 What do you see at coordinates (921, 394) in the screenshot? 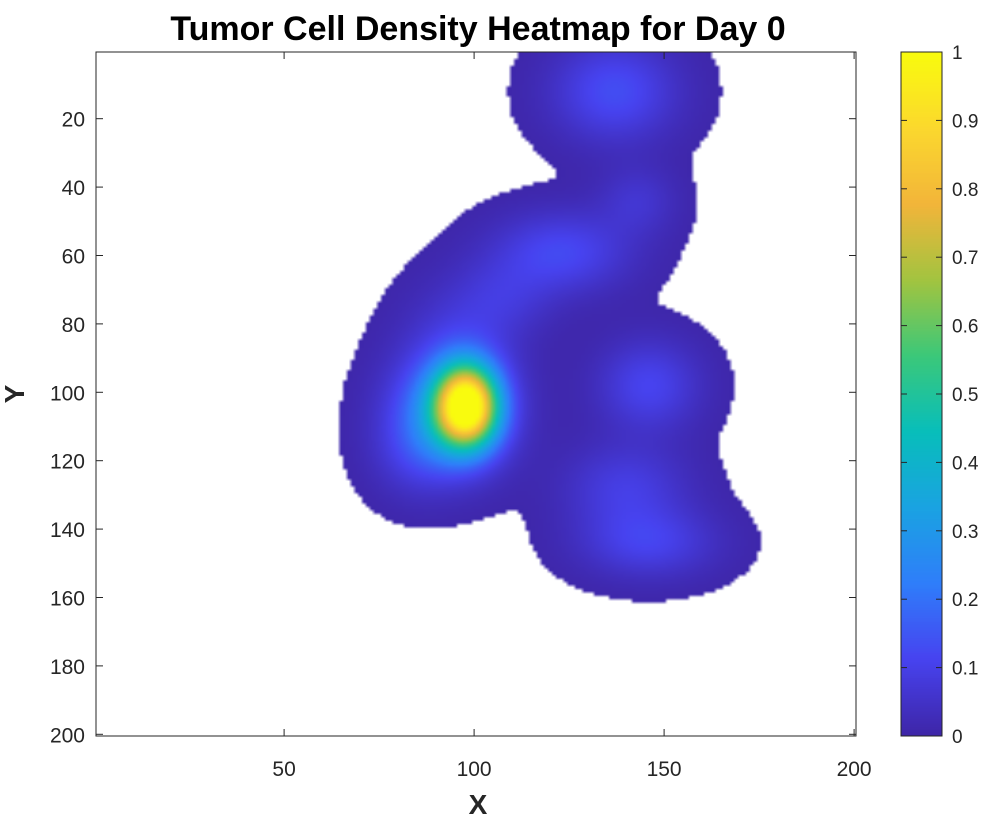
I see `colorbar-gradient` at bounding box center [921, 394].